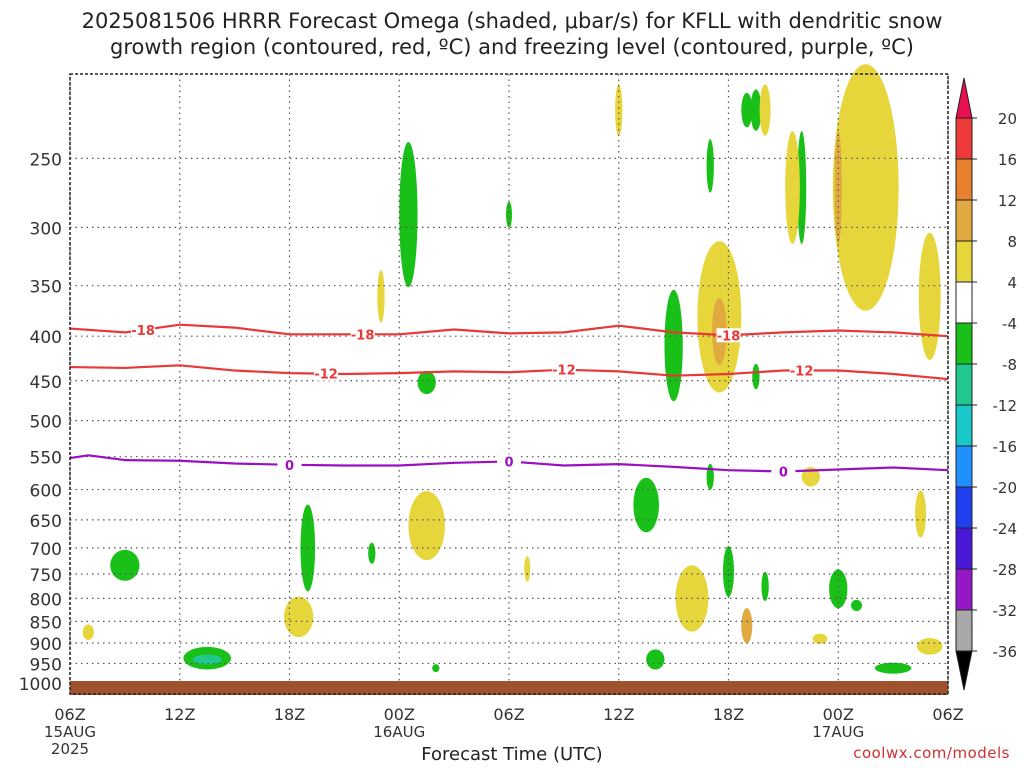 The height and width of the screenshot is (768, 1024). What do you see at coordinates (46, 576) in the screenshot?
I see `y-tick-label: 750` at bounding box center [46, 576].